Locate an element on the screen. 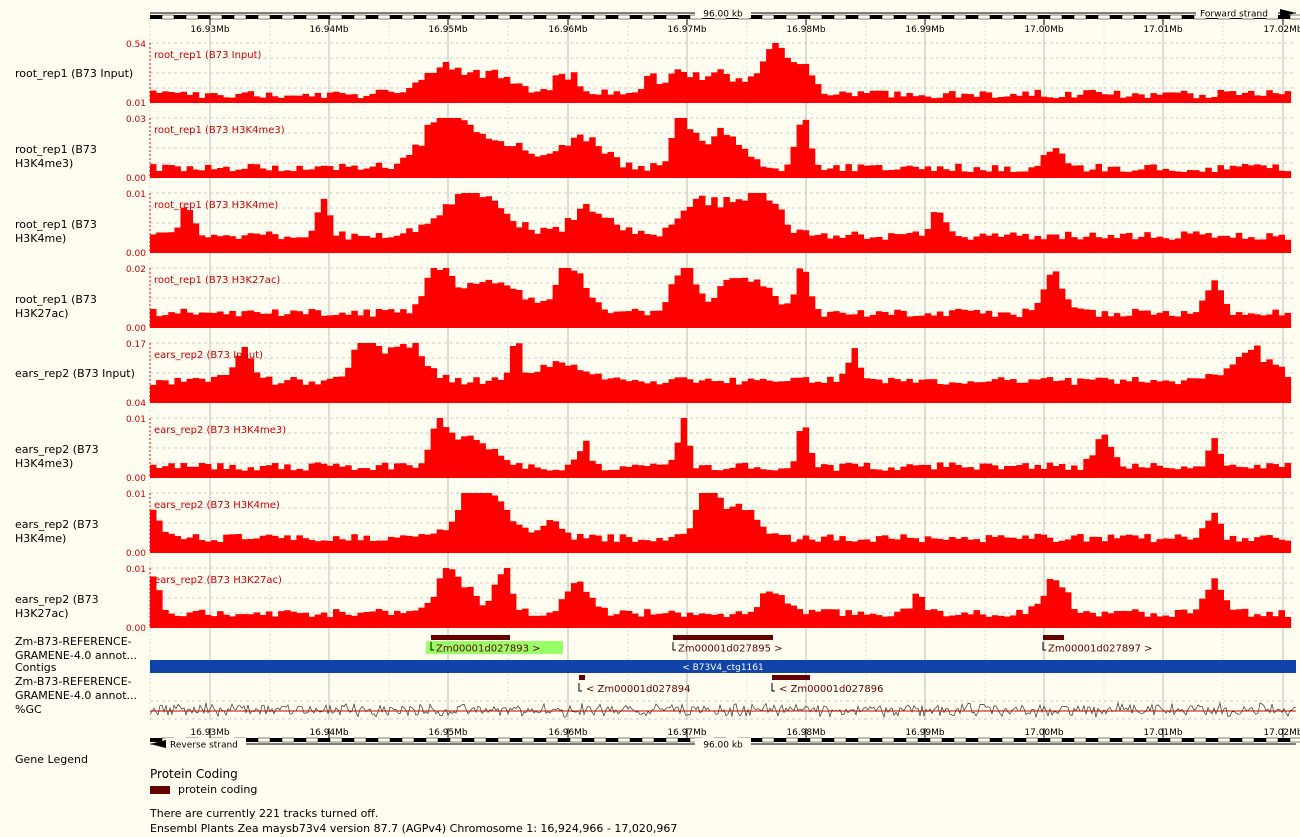 Image resolution: width=1300 pixels, height=837 pixels. gene-label: Zm00001d027897 > is located at coordinates (1100, 649).